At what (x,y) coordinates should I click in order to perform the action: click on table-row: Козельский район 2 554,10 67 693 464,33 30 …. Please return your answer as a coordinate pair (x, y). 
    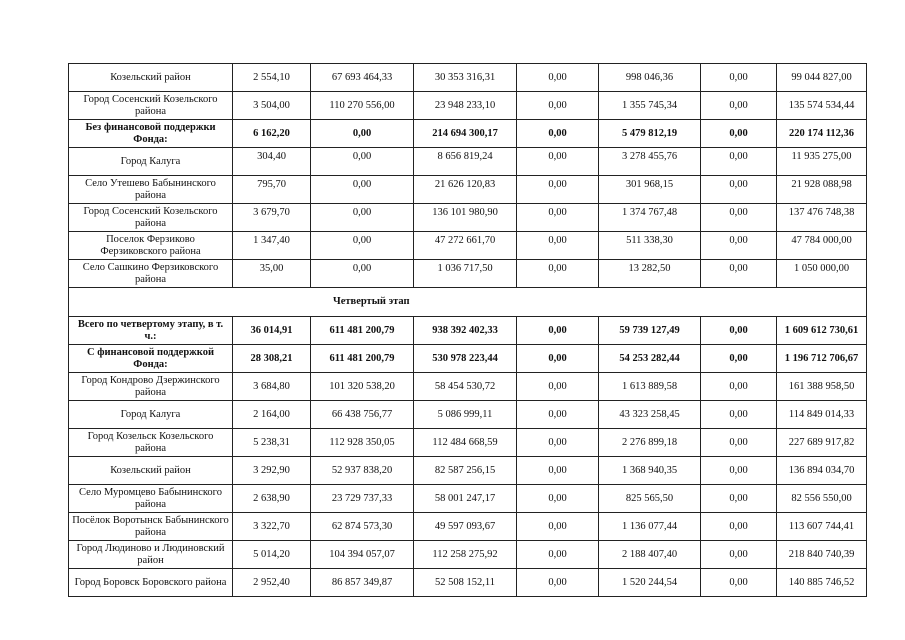
    Looking at the image, I should click on (467, 77).